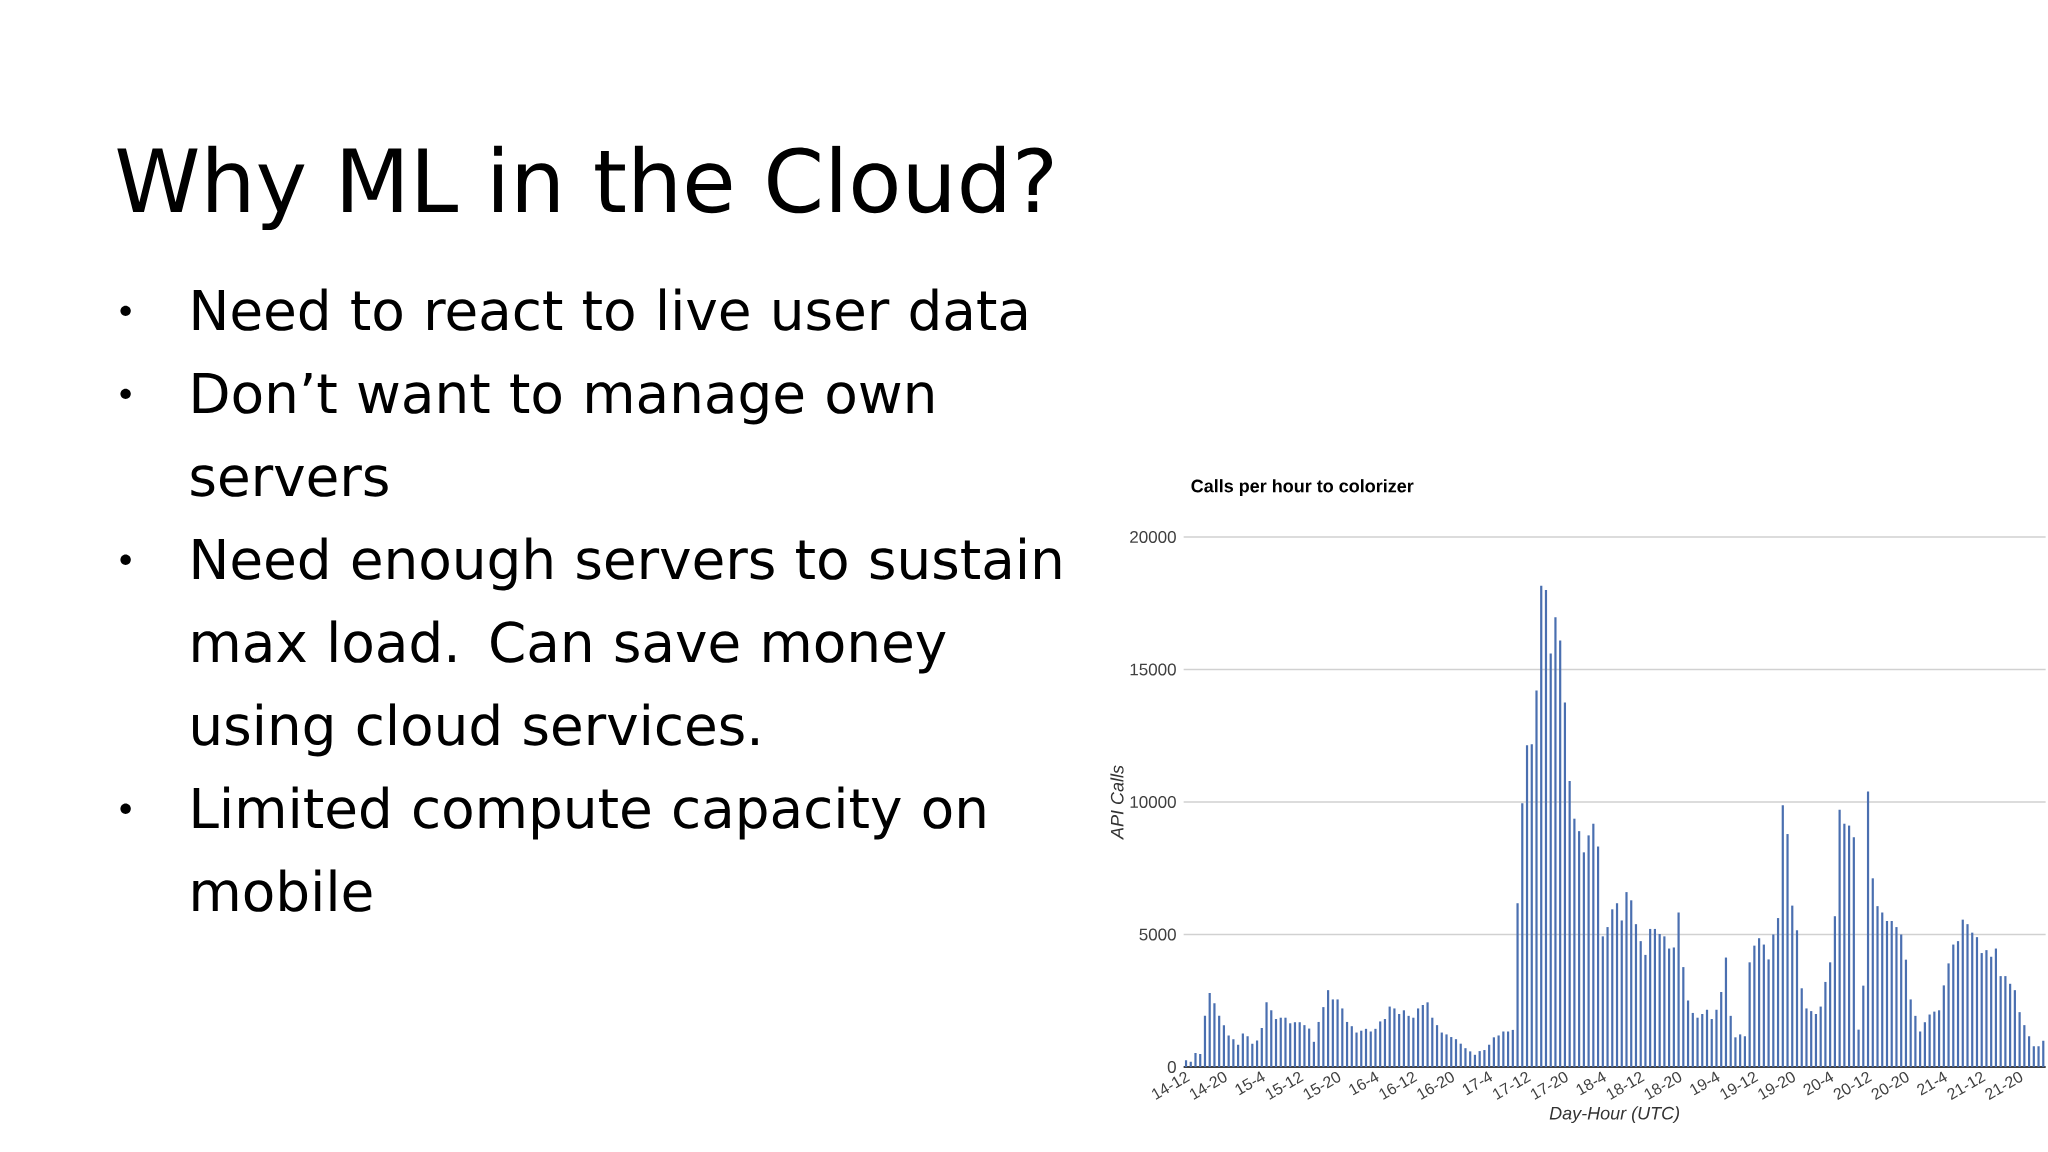 This screenshot has height=1152, width=2048. What do you see at coordinates (1932, 1083) in the screenshot?
I see `x-tick-label: 21-4` at bounding box center [1932, 1083].